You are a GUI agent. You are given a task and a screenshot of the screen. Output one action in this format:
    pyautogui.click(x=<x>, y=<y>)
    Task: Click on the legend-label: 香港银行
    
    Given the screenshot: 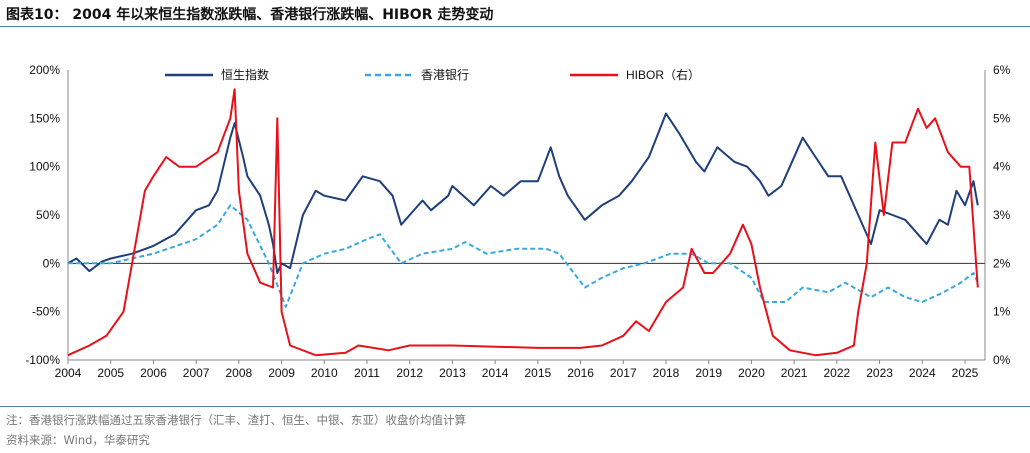 What is the action you would take?
    pyautogui.click(x=445, y=75)
    